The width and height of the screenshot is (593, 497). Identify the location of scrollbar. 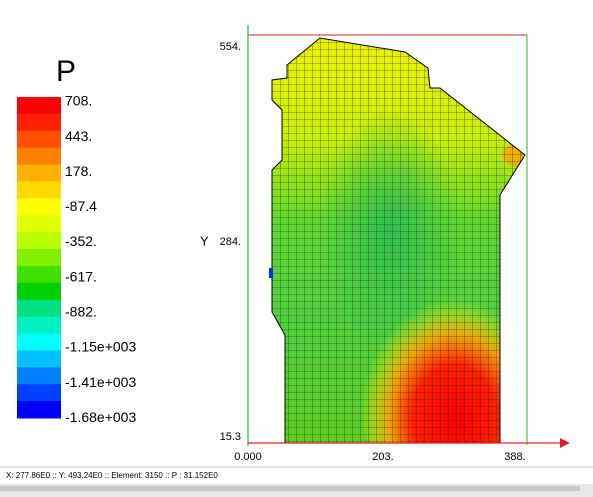
(290, 488).